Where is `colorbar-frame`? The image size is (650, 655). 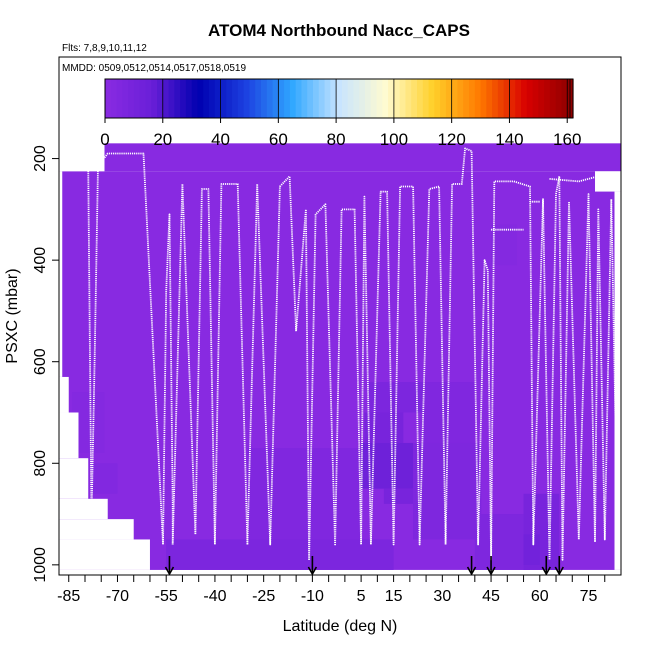
colorbar-frame is located at coordinates (339, 98).